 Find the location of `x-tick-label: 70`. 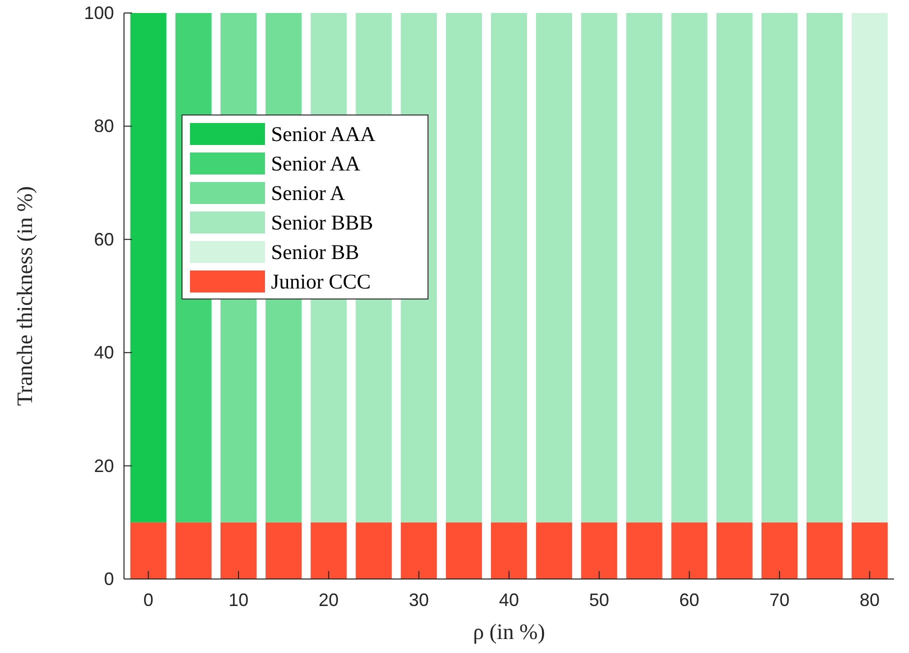

x-tick-label: 70 is located at coordinates (779, 600).